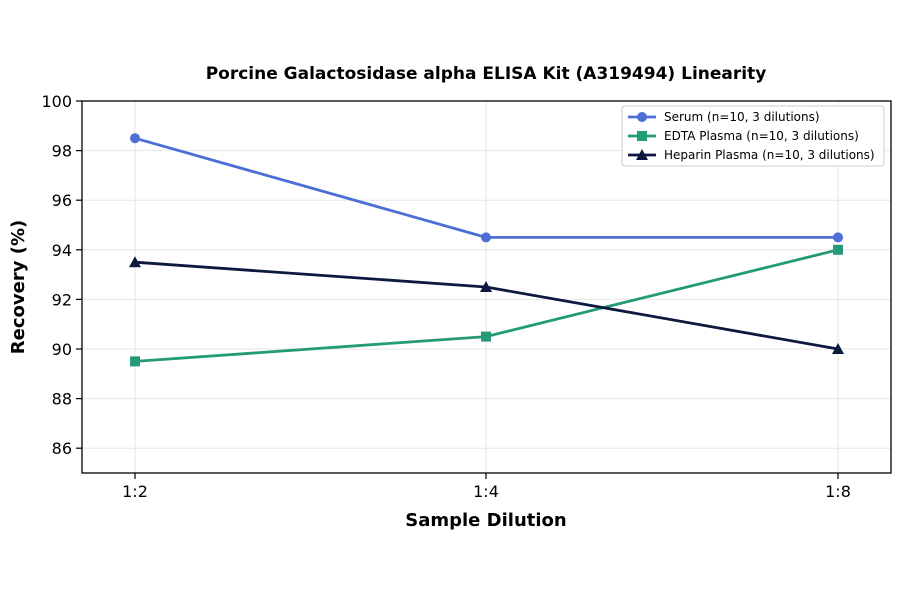  Describe the element at coordinates (18, 287) in the screenshot. I see `y-axis-label: Recovery (%)` at that location.